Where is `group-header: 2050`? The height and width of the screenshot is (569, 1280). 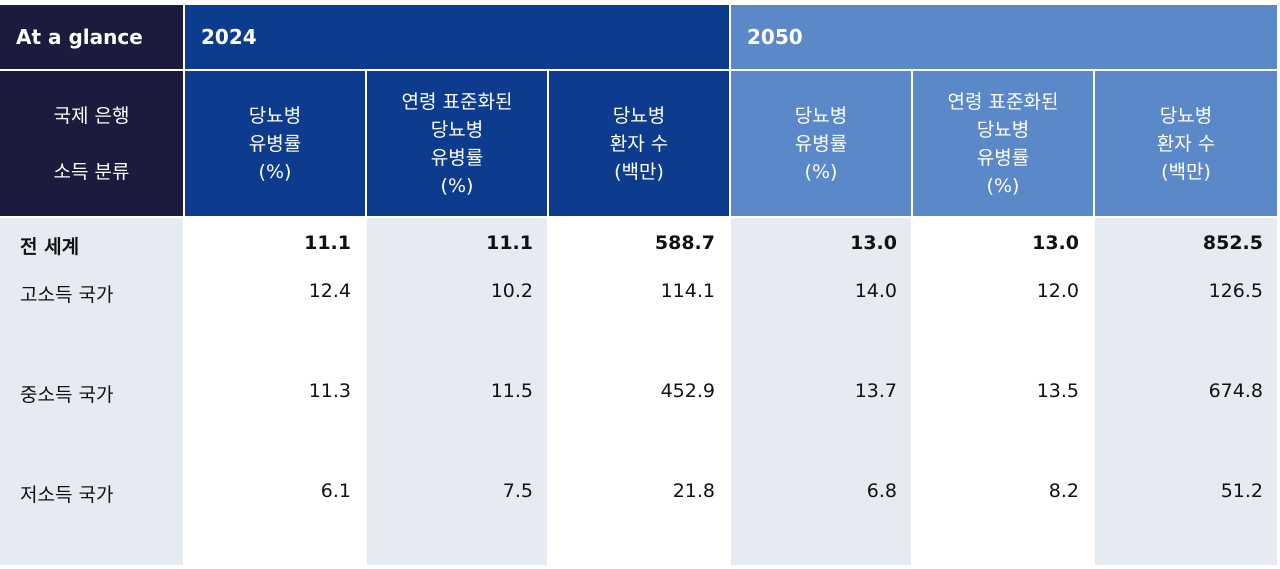 group-header: 2050 is located at coordinates (1004, 37).